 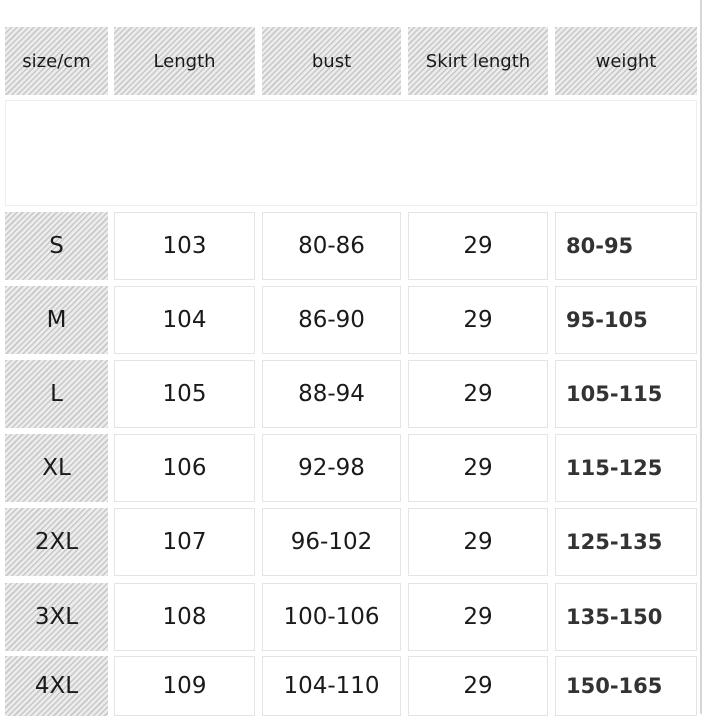 I want to click on header-cell: Skirt length, so click(x=478, y=61).